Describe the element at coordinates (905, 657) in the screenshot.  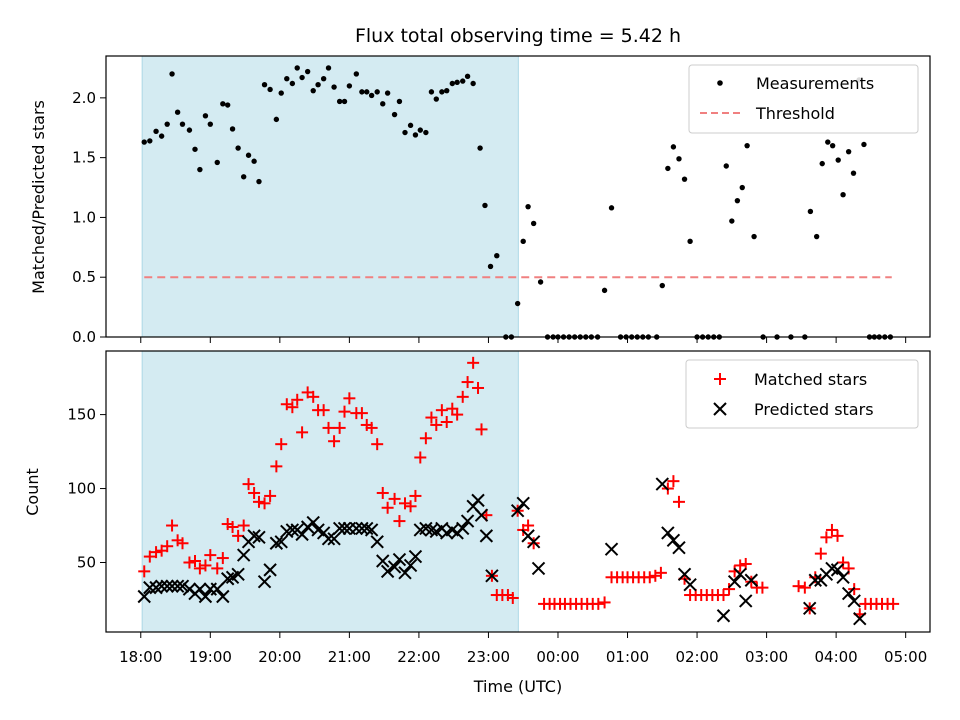
I see `x-tick-label: 05:00` at that location.